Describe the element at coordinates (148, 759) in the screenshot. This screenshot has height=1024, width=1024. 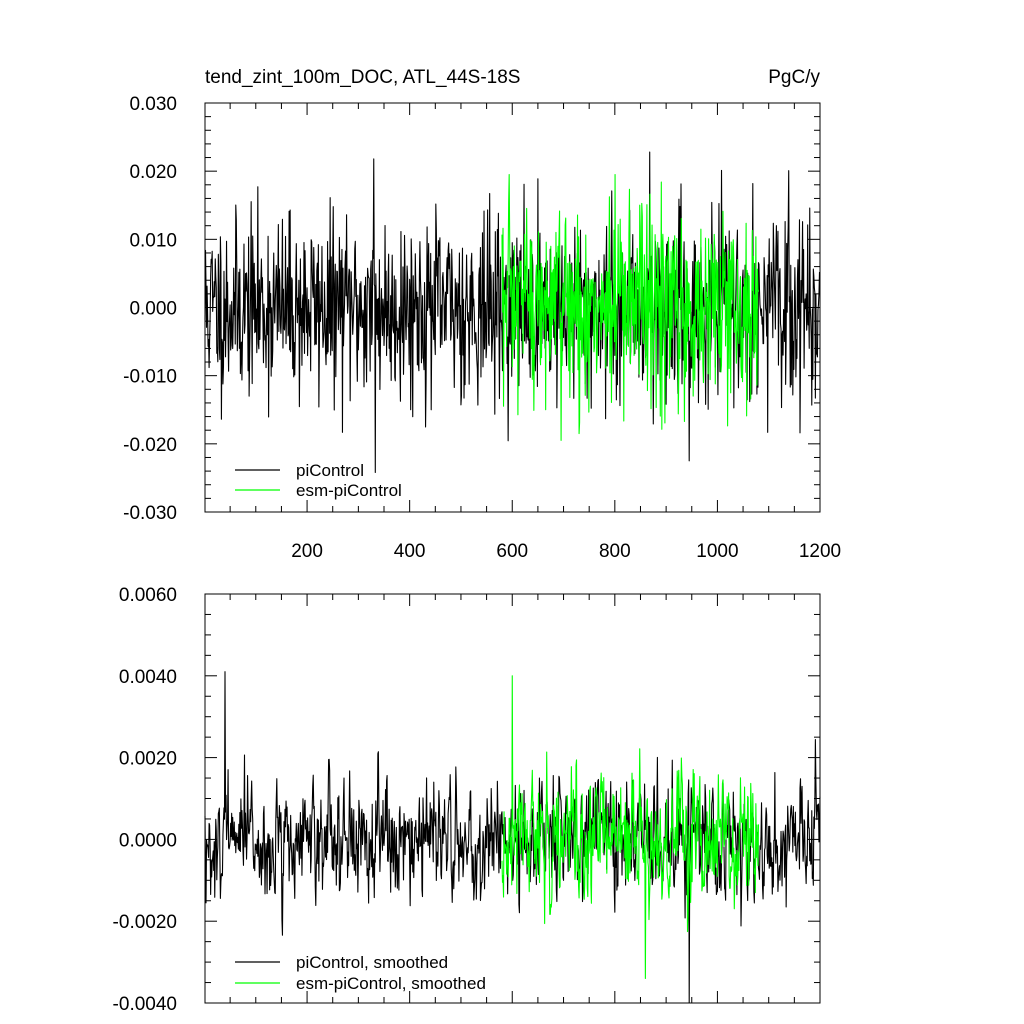
I see `y-tick-label: 0.0020` at that location.